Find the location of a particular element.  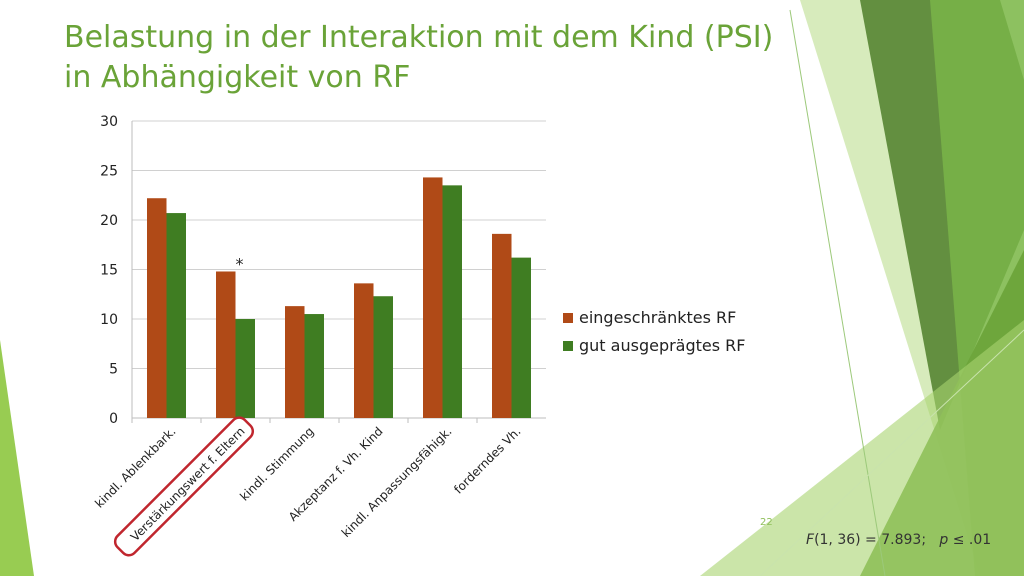

x-category-label: forderndes Vh. is located at coordinates (487, 460).